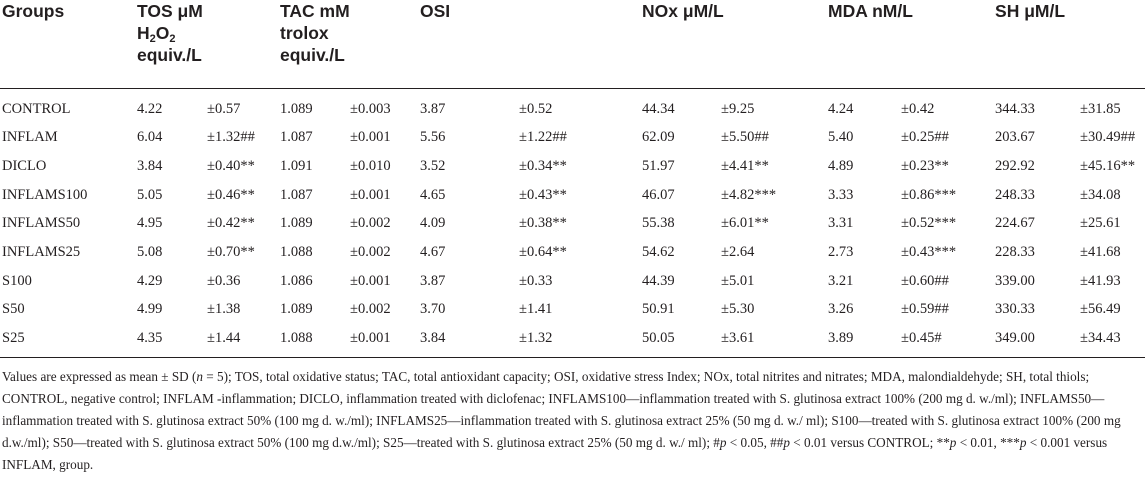  What do you see at coordinates (150, 137) in the screenshot?
I see `mean-cell: 6.04` at bounding box center [150, 137].